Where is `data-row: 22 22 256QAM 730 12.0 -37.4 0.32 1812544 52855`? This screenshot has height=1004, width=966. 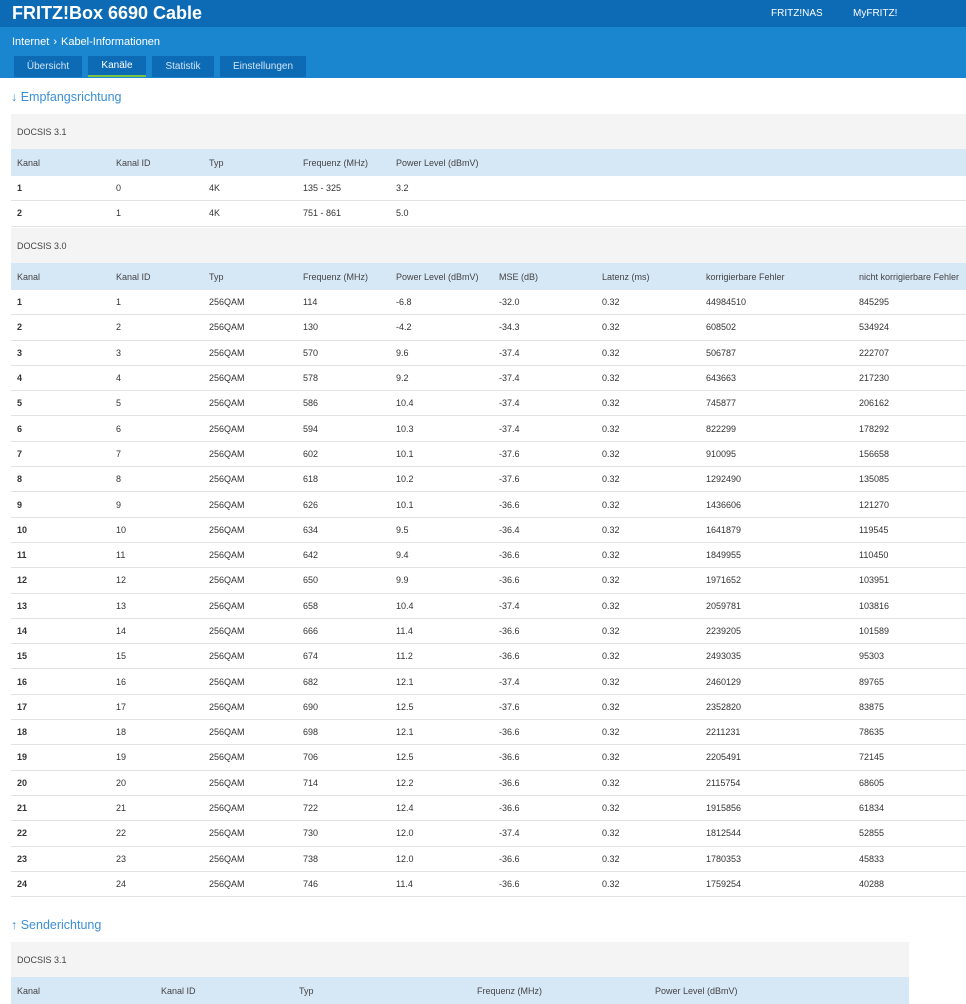 data-row: 22 22 256QAM 730 12.0 -37.4 0.32 1812544 52855 is located at coordinates (488, 833).